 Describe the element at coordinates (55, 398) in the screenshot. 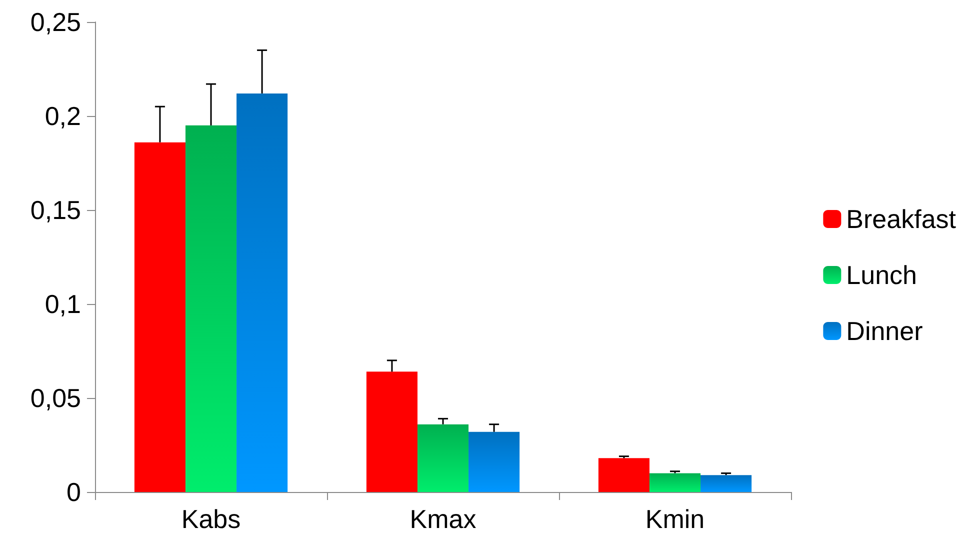

I see `y-tick-label: 0,05` at that location.